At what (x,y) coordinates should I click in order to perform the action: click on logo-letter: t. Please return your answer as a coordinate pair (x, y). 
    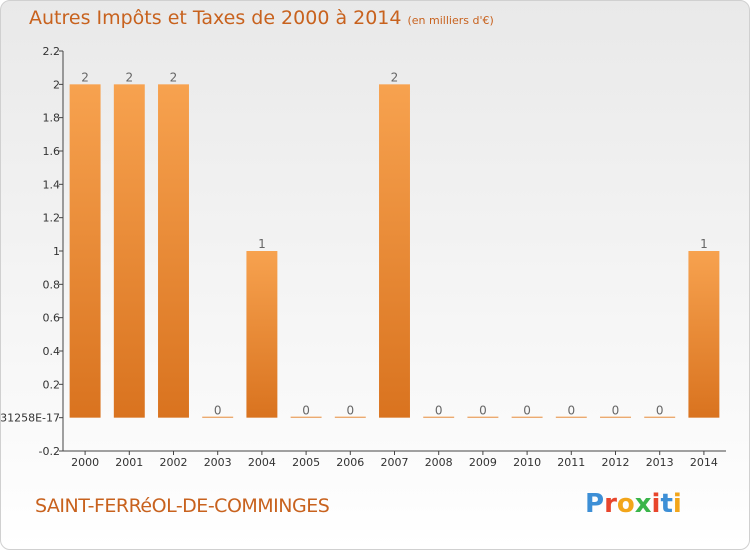
    Looking at the image, I should click on (666, 504).